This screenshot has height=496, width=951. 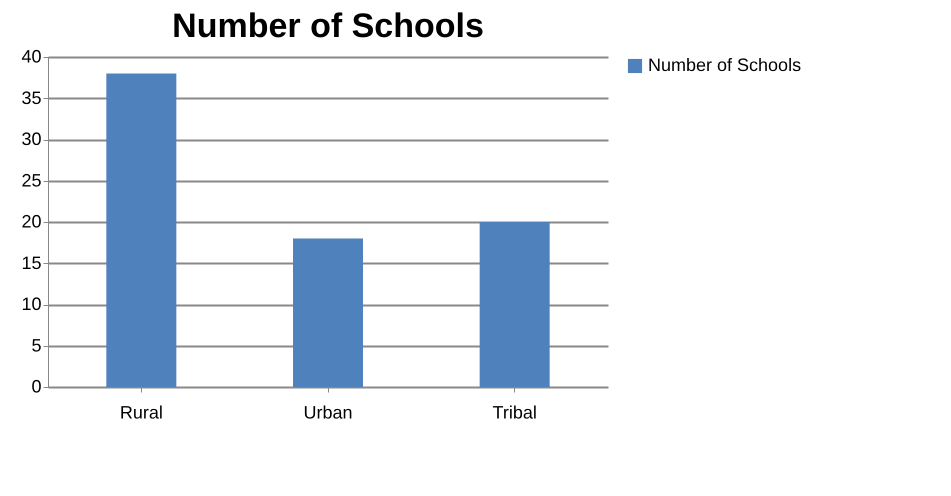 What do you see at coordinates (328, 26) in the screenshot?
I see `chart-title: Number of Schools` at bounding box center [328, 26].